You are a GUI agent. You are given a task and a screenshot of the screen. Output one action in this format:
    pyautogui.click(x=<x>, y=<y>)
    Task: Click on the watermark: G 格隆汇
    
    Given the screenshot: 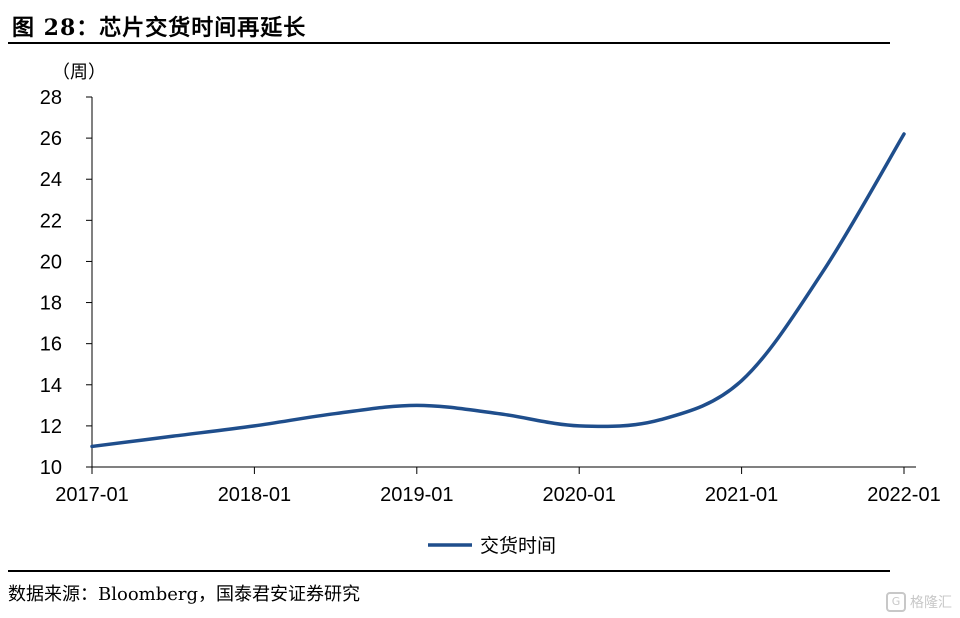 What is the action you would take?
    pyautogui.click(x=919, y=602)
    